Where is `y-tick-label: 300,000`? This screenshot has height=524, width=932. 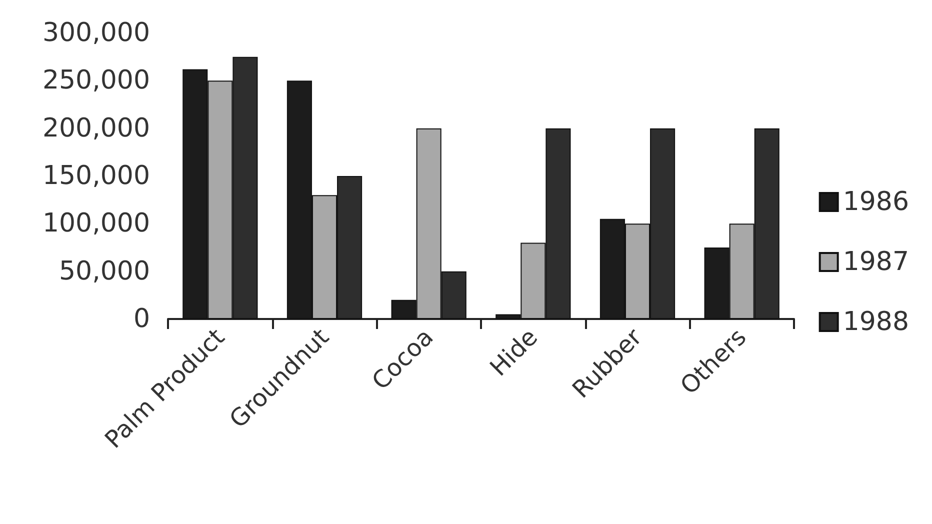
y-tick-label: 300,000 is located at coordinates (96, 33).